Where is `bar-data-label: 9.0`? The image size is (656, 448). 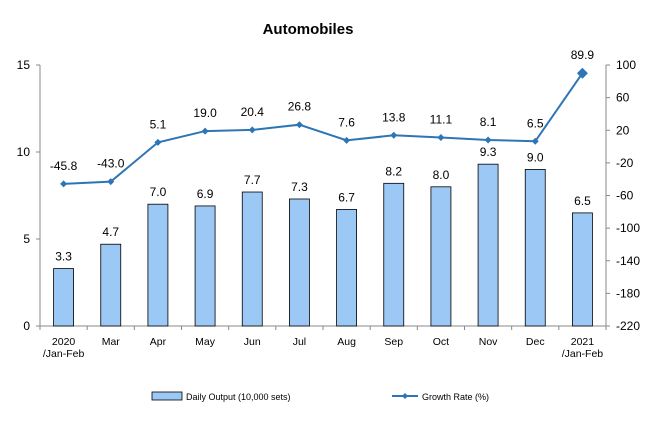
bar-data-label: 9.0 is located at coordinates (535, 157).